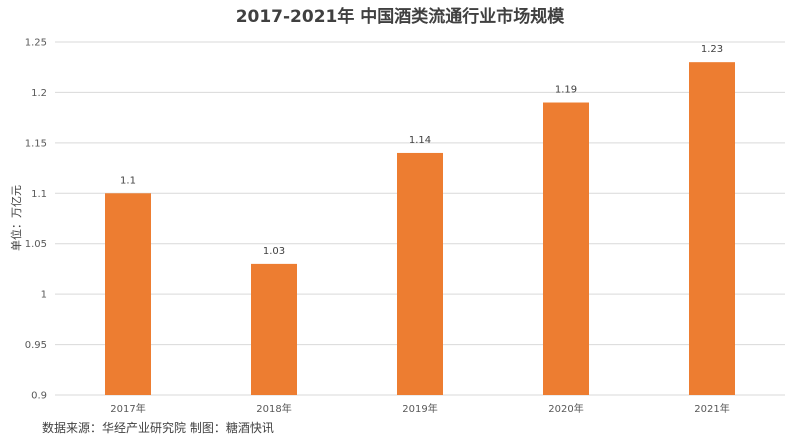 The height and width of the screenshot is (445, 800). I want to click on y-tick-label: 1, so click(44, 295).